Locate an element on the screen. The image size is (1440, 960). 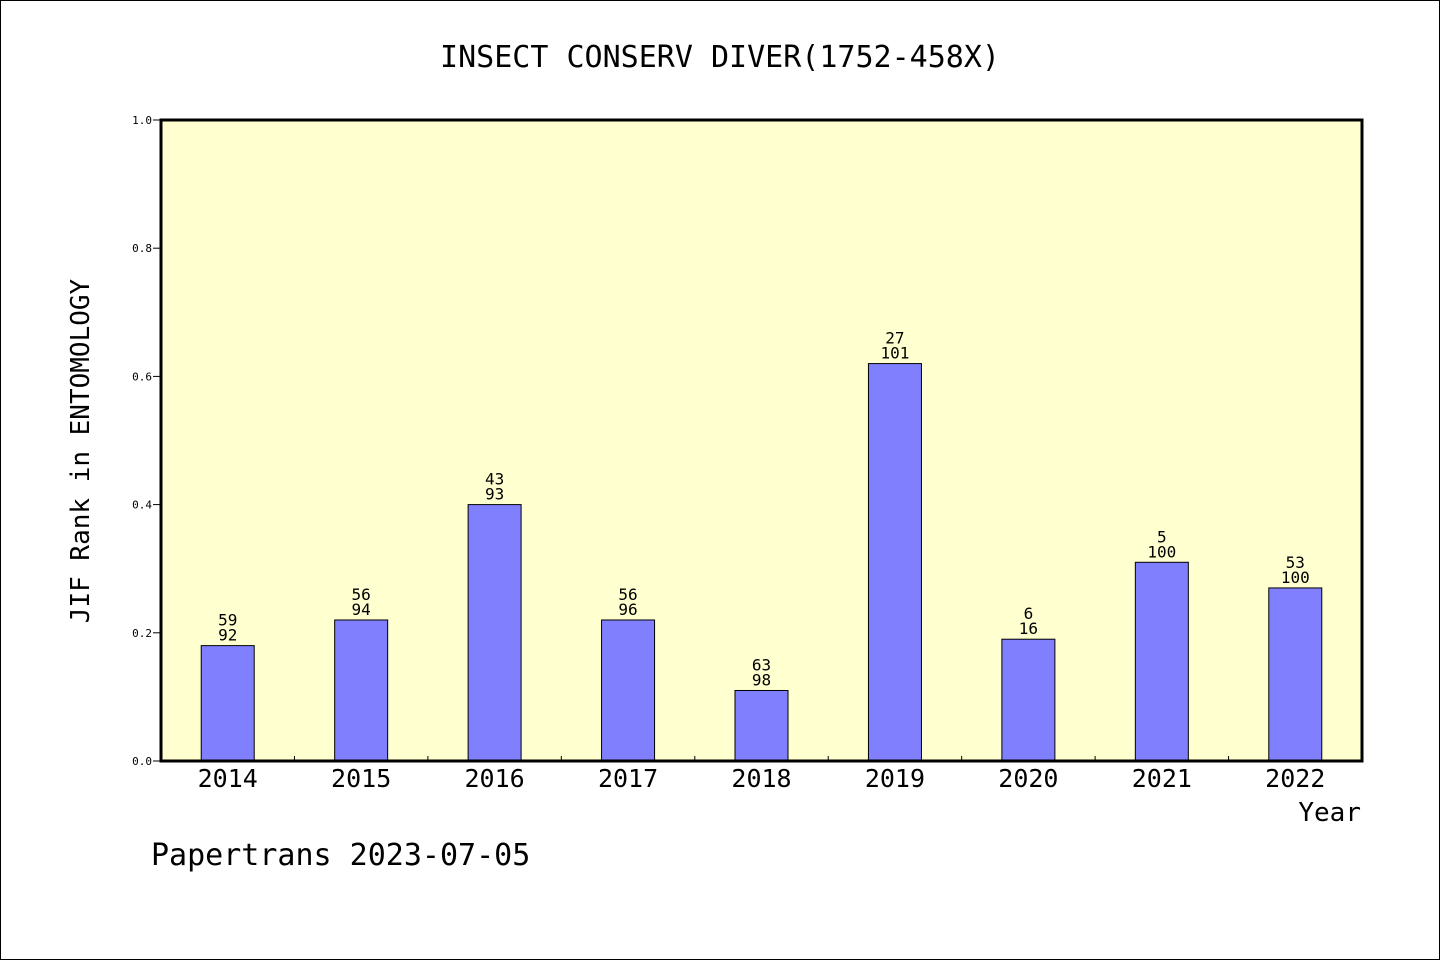
y-tick-label: 0.6 is located at coordinates (142, 376).